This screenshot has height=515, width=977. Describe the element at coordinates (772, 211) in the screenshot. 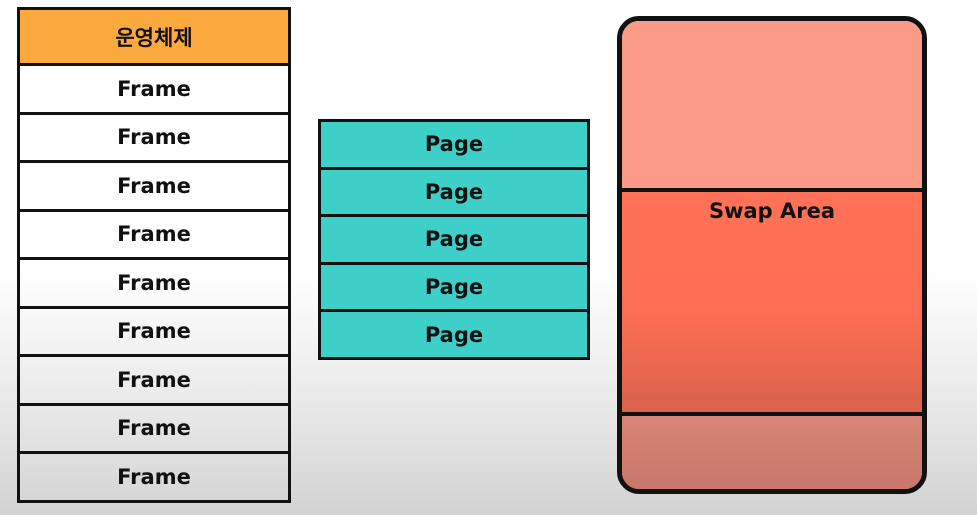

I see `swap-area-label: Swap Area` at that location.